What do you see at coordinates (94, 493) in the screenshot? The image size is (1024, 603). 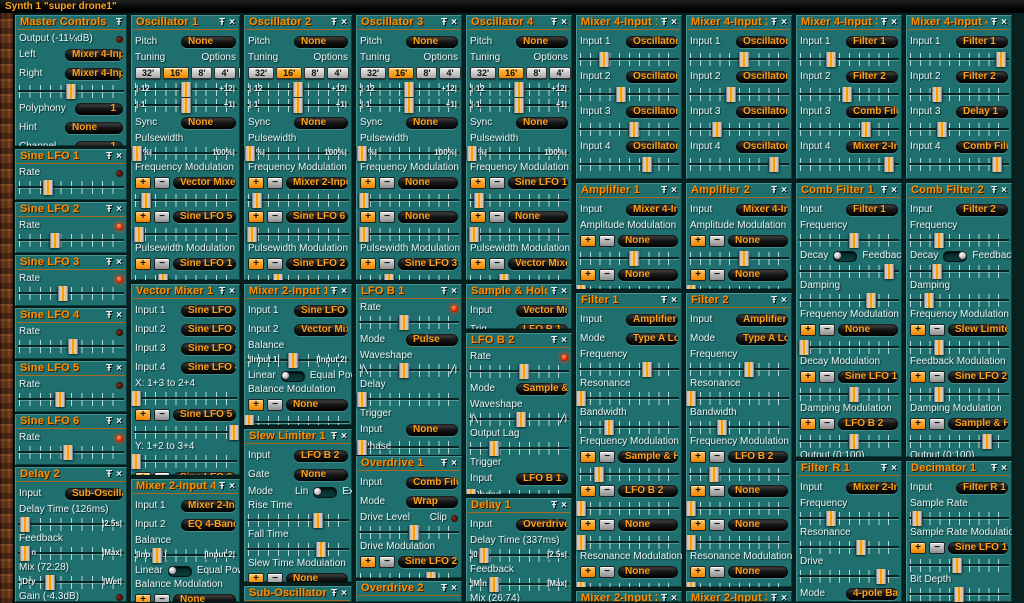 I see `input-select: Sub-Oscillator 1` at bounding box center [94, 493].